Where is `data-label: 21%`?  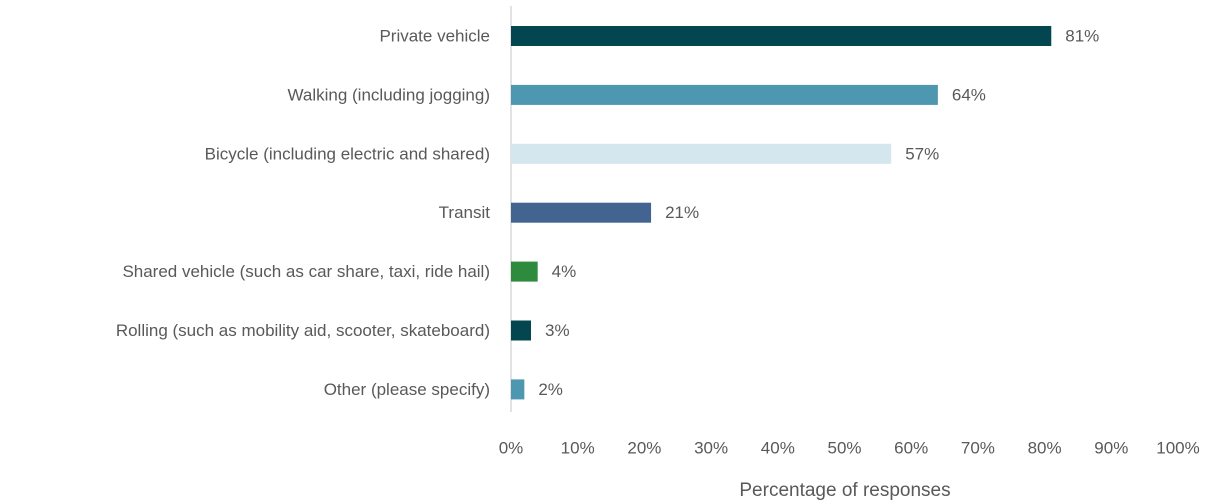
data-label: 21% is located at coordinates (682, 212).